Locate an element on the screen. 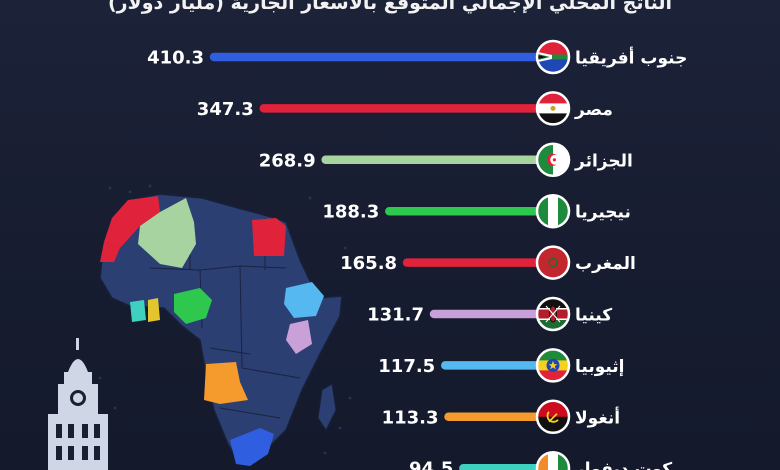 The image size is (780, 470). map-ghana is located at coordinates (154, 310).